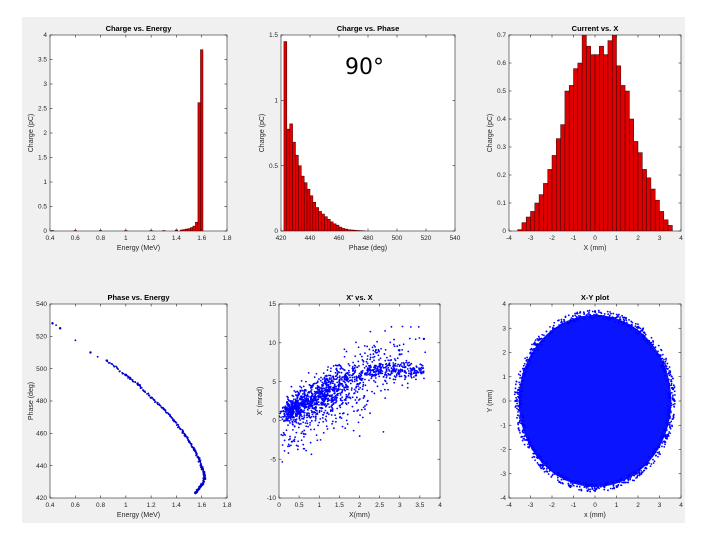 This screenshot has width=720, height=540. What do you see at coordinates (595, 401) in the screenshot?
I see `beam-core` at bounding box center [595, 401].